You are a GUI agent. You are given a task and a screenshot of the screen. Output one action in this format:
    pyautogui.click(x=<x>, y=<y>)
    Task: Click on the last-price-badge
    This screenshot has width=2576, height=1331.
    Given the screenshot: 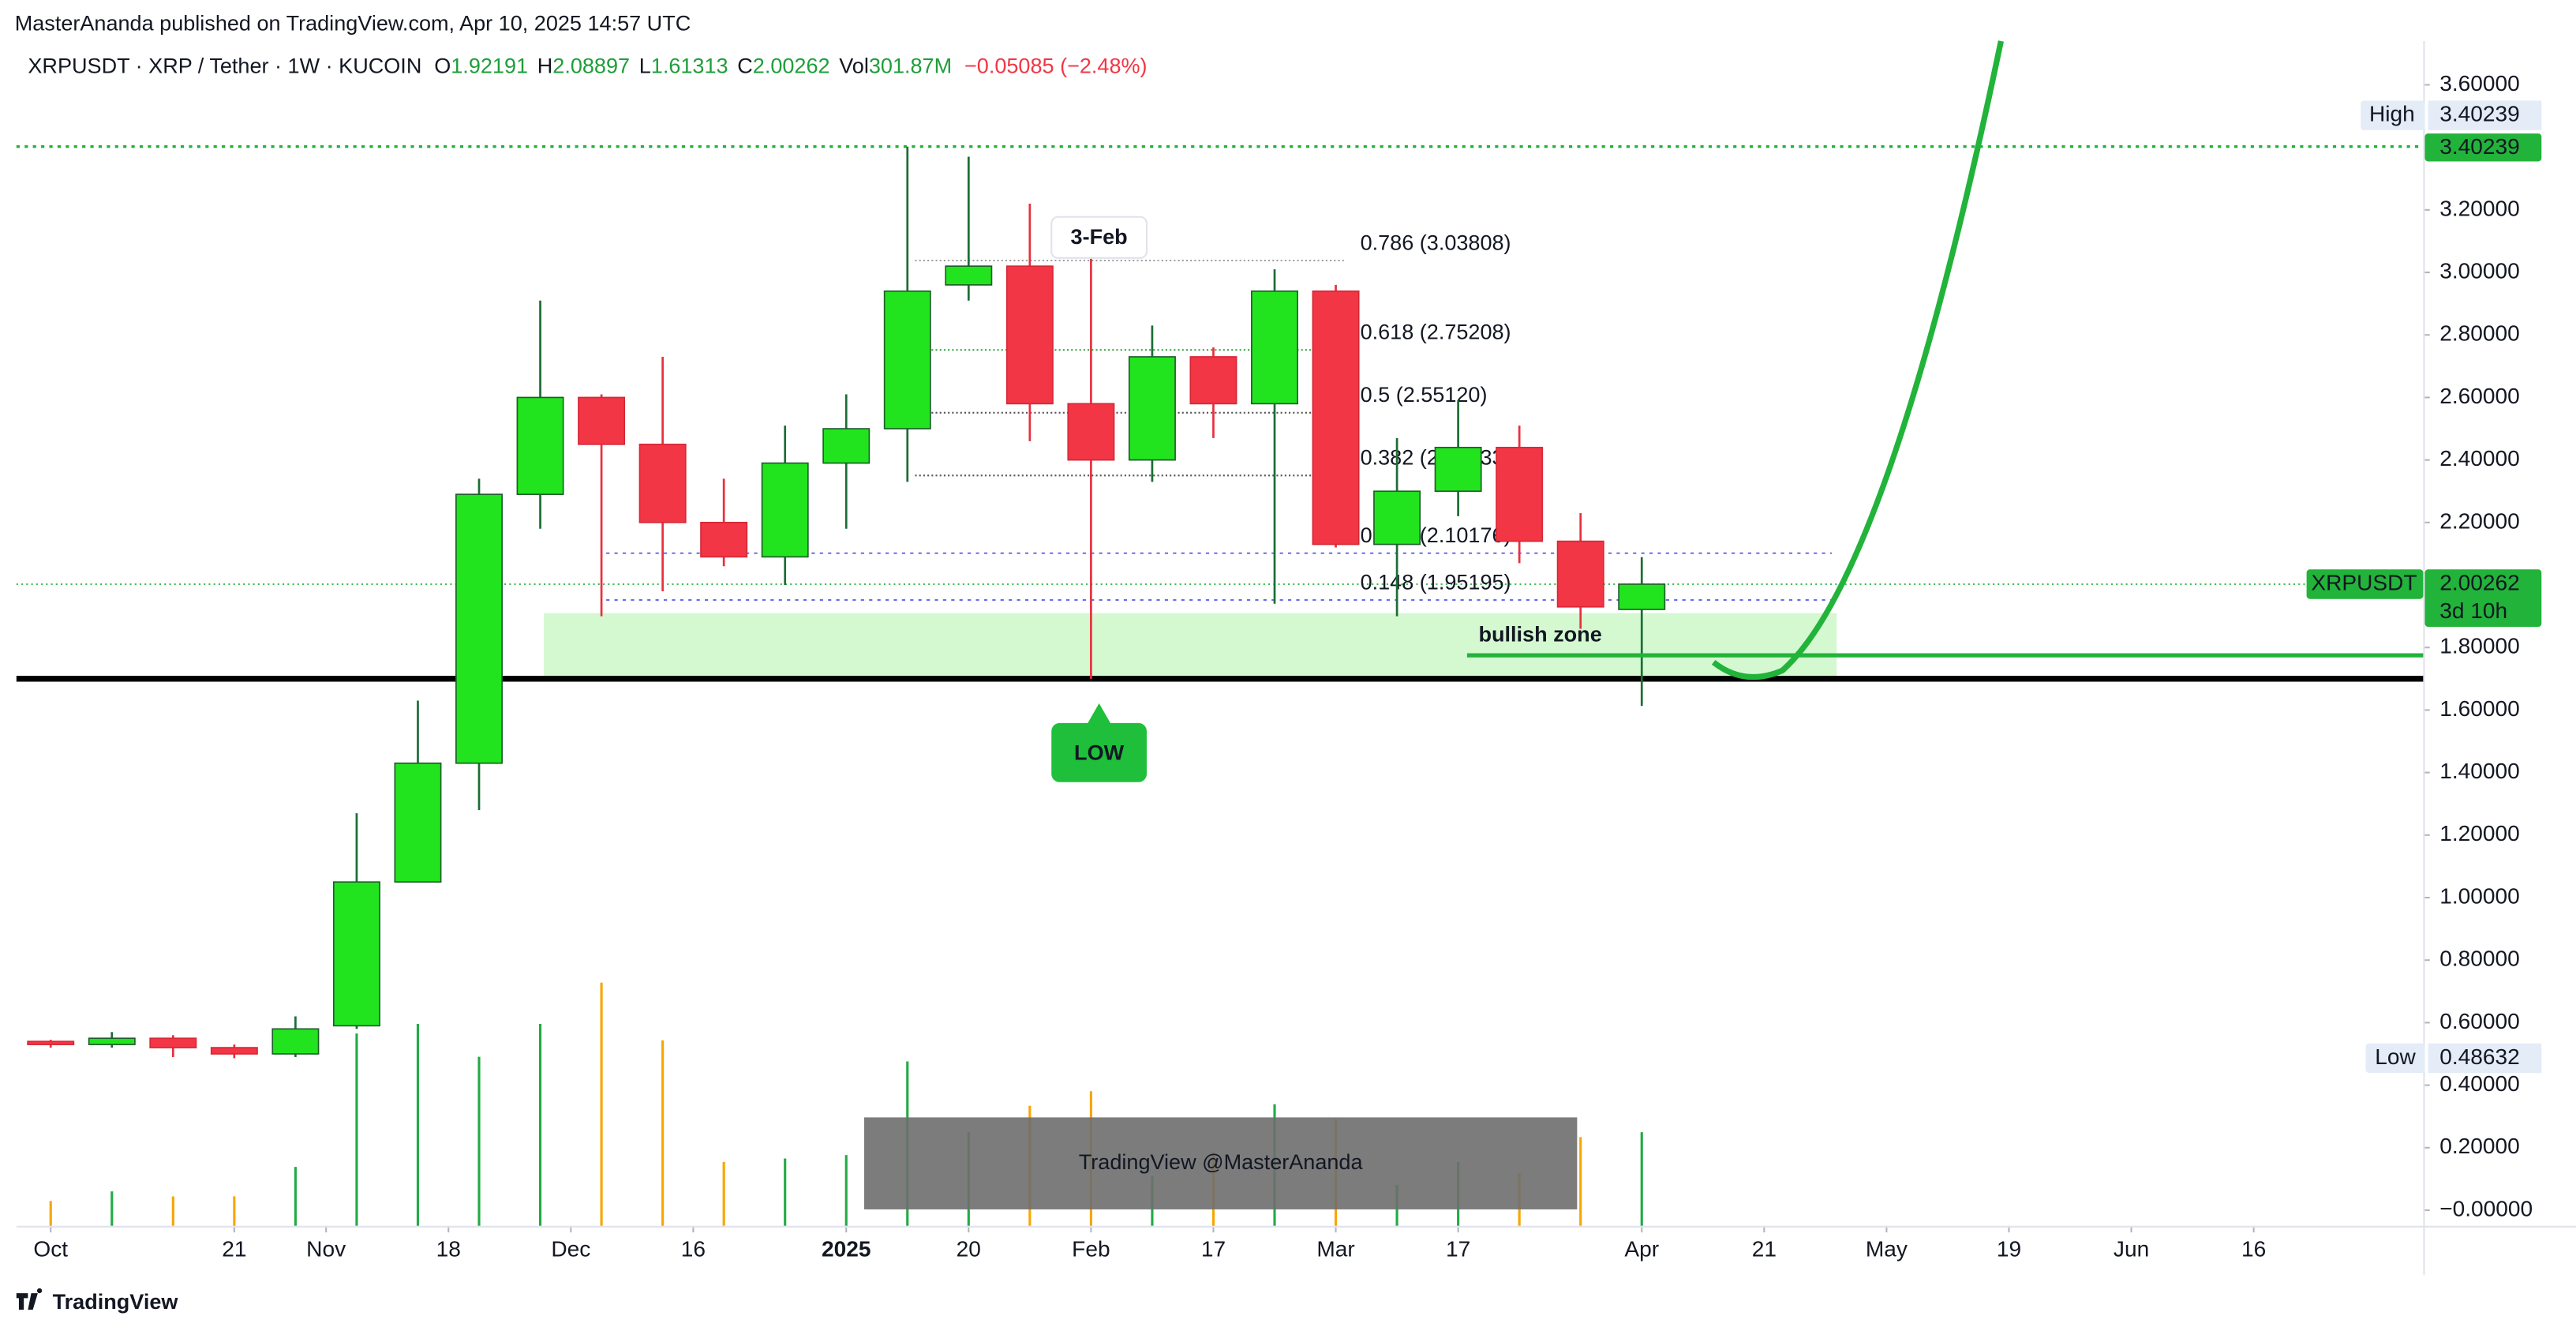 What is the action you would take?
    pyautogui.click(x=2483, y=598)
    